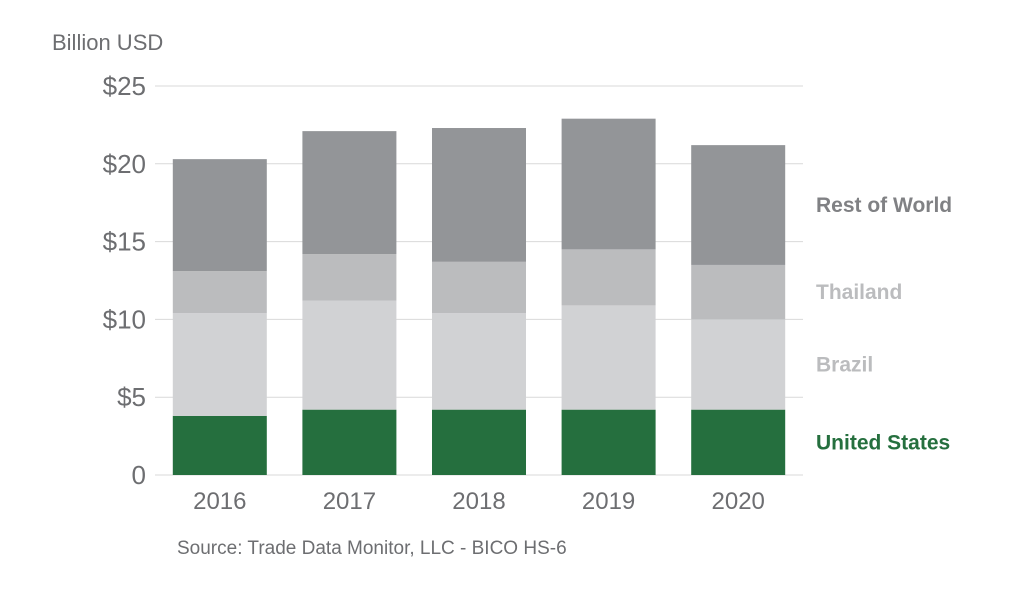 This screenshot has width=1009, height=606. Describe the element at coordinates (349, 501) in the screenshot. I see `x-tick-label: 2017` at that location.